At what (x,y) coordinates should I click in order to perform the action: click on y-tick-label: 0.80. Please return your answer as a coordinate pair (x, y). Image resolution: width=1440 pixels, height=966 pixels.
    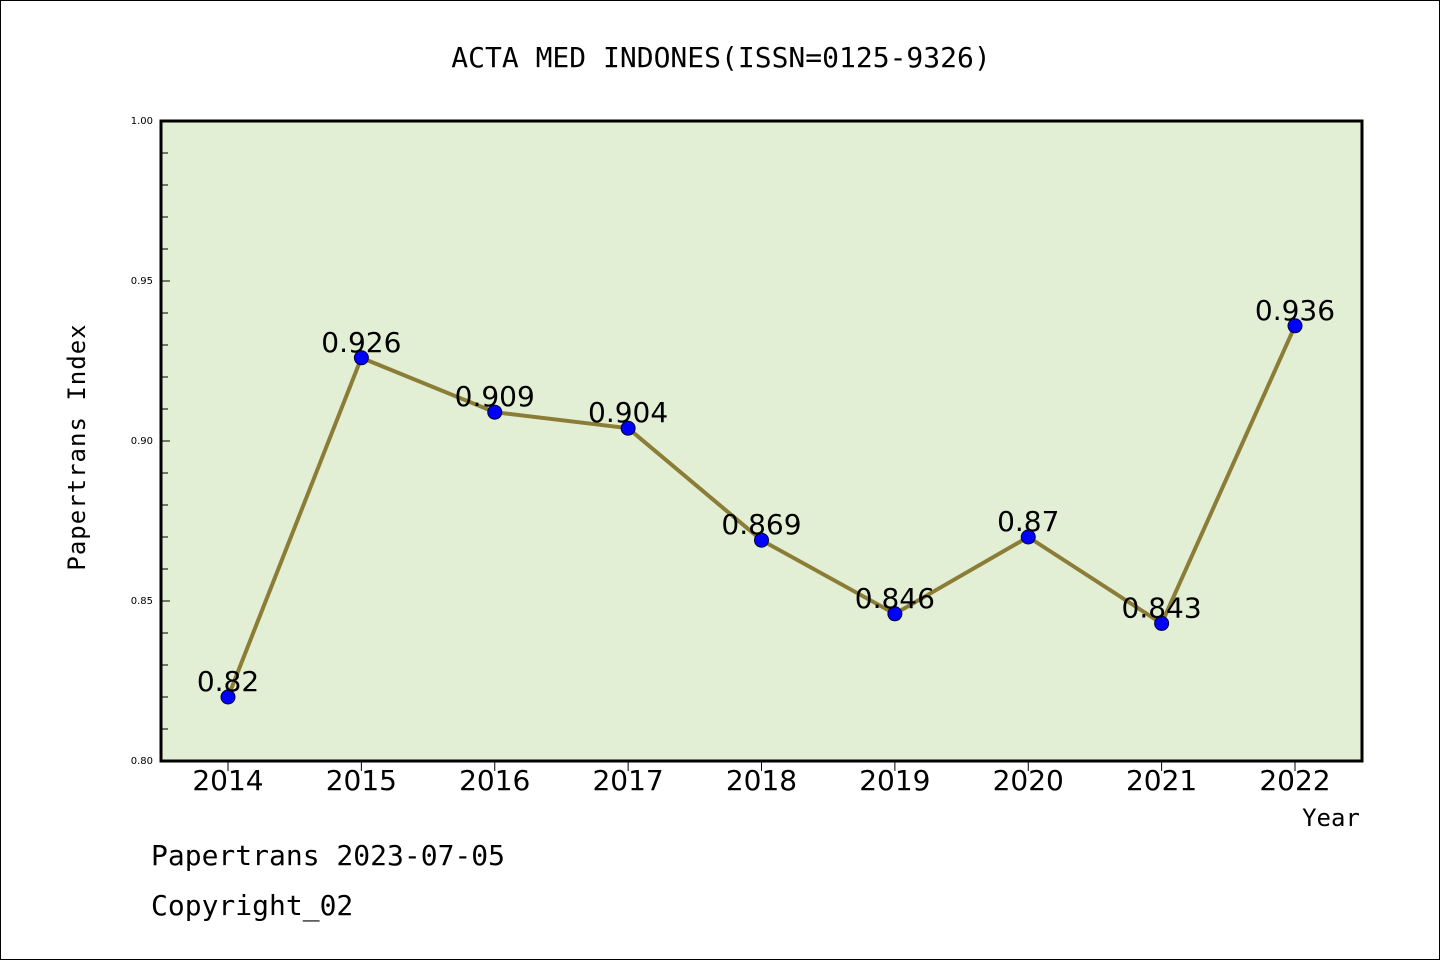
    Looking at the image, I should click on (142, 761).